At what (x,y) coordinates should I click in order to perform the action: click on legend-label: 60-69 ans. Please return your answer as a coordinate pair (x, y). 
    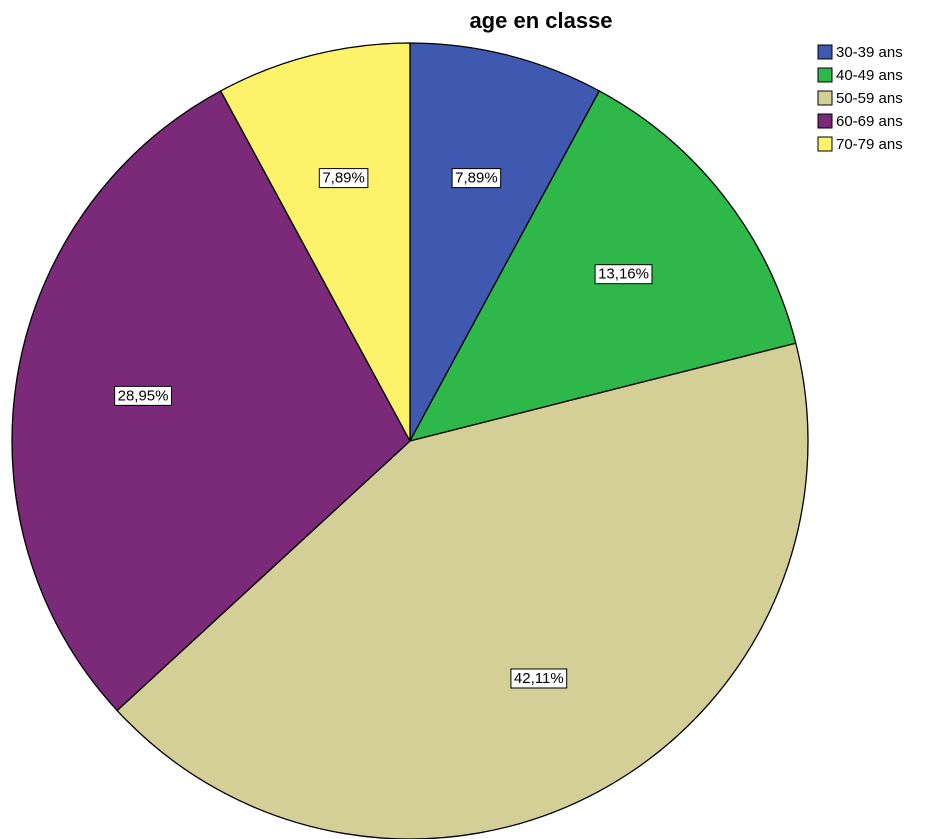
    Looking at the image, I should click on (869, 121).